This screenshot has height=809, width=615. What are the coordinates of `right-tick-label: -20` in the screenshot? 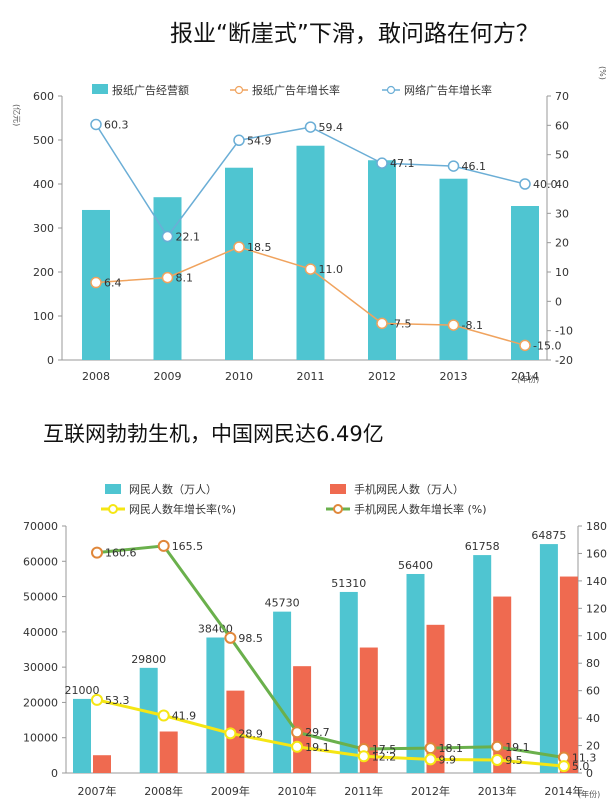 It's located at (564, 360).